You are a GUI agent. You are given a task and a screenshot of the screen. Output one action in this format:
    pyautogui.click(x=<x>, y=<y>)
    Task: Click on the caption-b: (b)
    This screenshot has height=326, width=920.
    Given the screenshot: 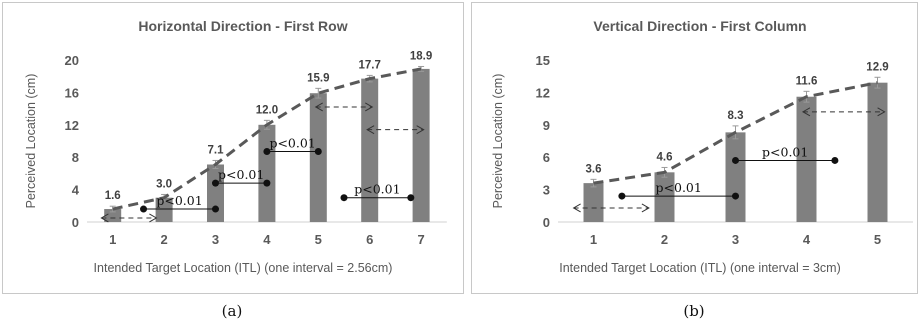 What is the action you would take?
    pyautogui.click(x=694, y=311)
    